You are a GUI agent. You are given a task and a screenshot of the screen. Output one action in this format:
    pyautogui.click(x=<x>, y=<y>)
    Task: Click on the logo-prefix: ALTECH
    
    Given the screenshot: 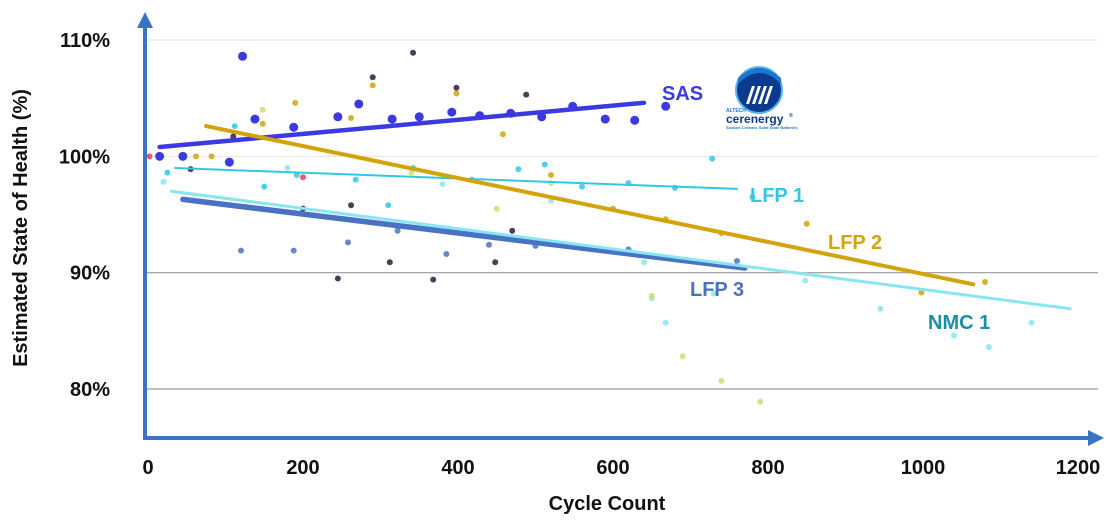 What is the action you would take?
    pyautogui.click(x=736, y=111)
    